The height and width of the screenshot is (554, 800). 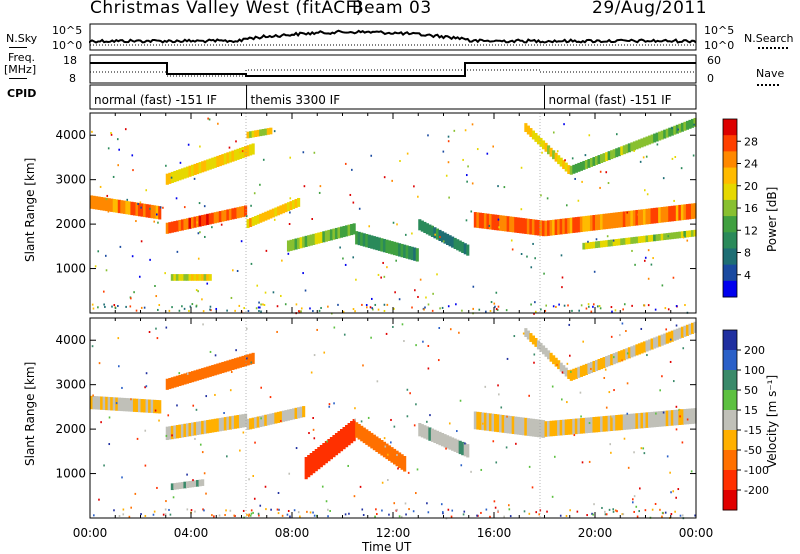 What do you see at coordinates (610, 100) in the screenshot?
I see `cpid-segment-text: normal (fast) -151 IF` at bounding box center [610, 100].